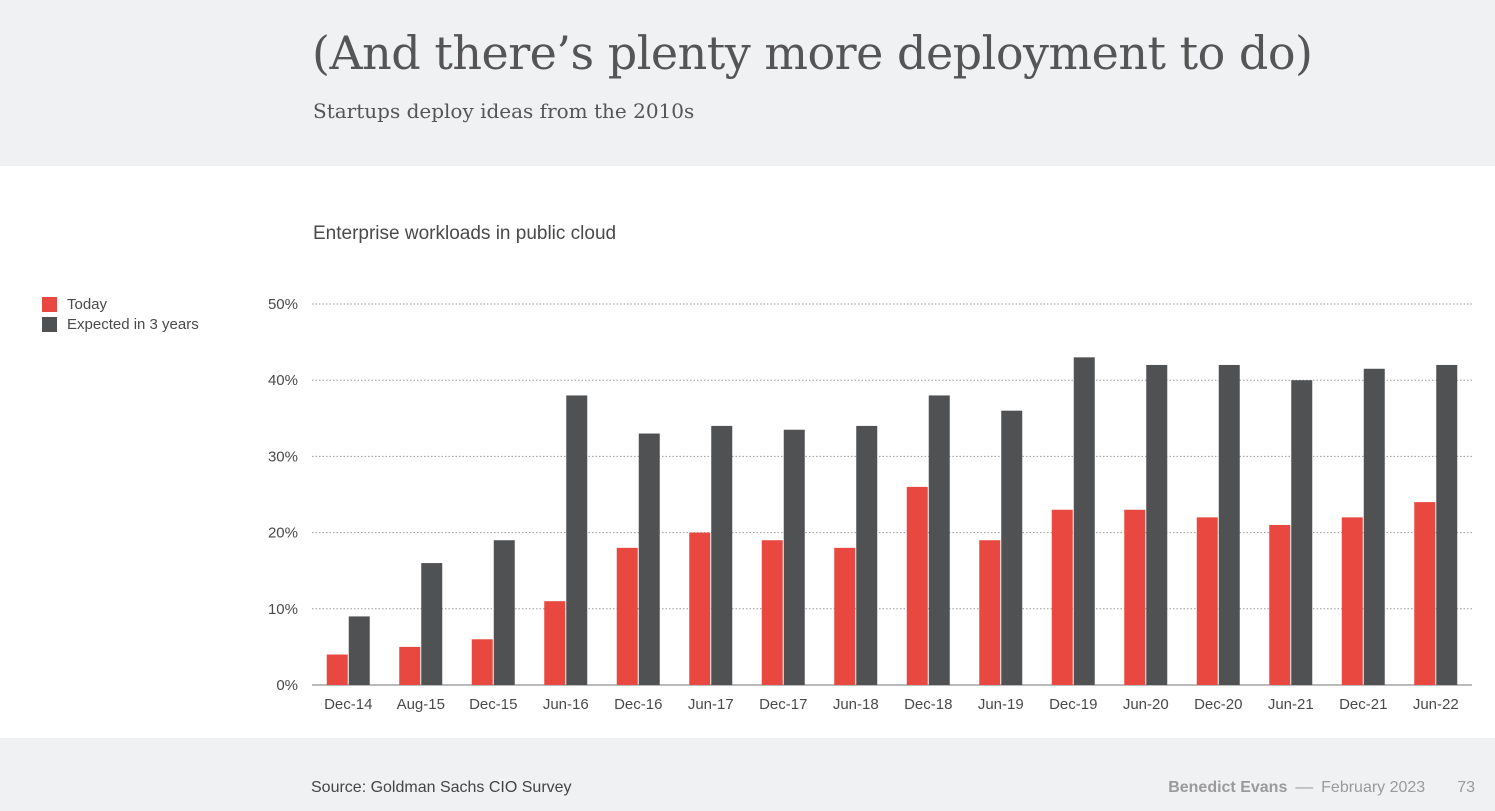 This screenshot has width=1495, height=811. Describe the element at coordinates (1466, 787) in the screenshot. I see `page-number: 73` at that location.